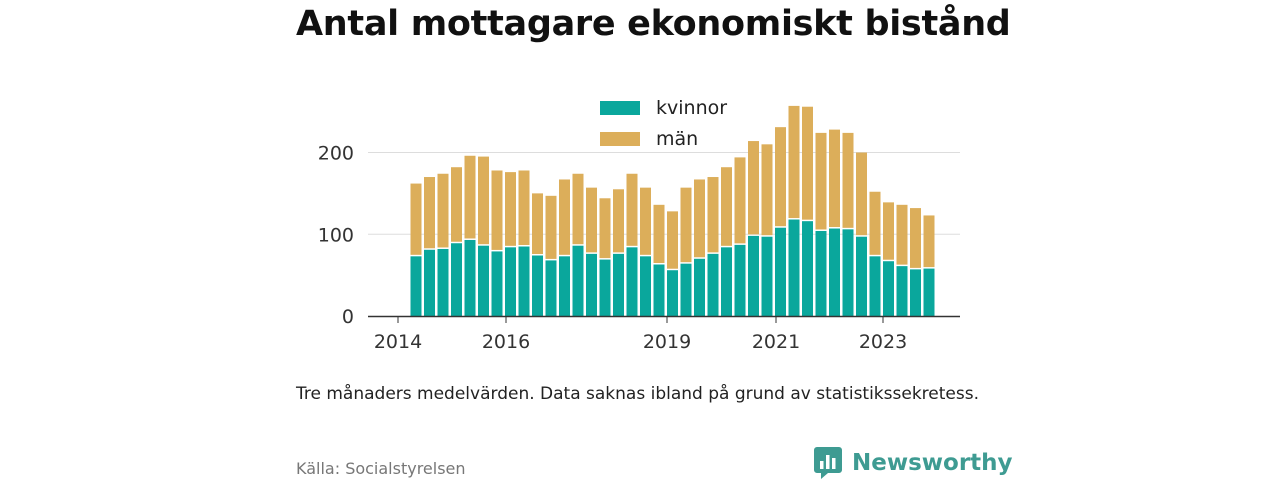 The height and width of the screenshot is (480, 1280). What do you see at coordinates (381, 468) in the screenshot?
I see `source-text: Källa: Socialstyrelsen` at bounding box center [381, 468].